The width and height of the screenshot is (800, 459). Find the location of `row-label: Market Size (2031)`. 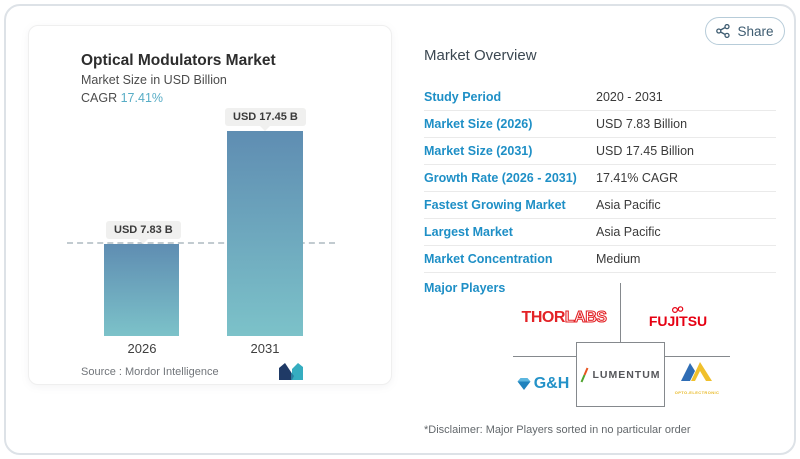

row-label: Market Size (2031) is located at coordinates (478, 151).